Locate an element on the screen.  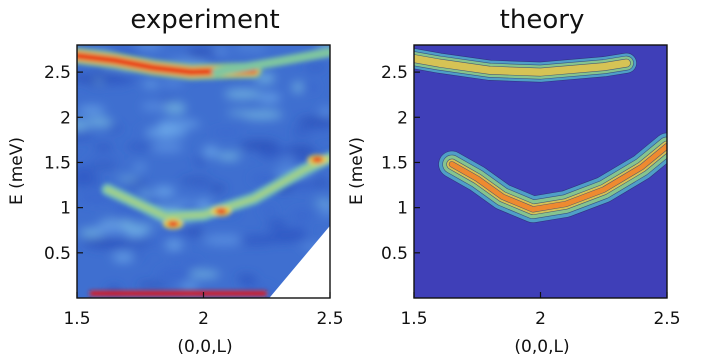
theory-y-tick-label: 2.5 is located at coordinates (394, 73).